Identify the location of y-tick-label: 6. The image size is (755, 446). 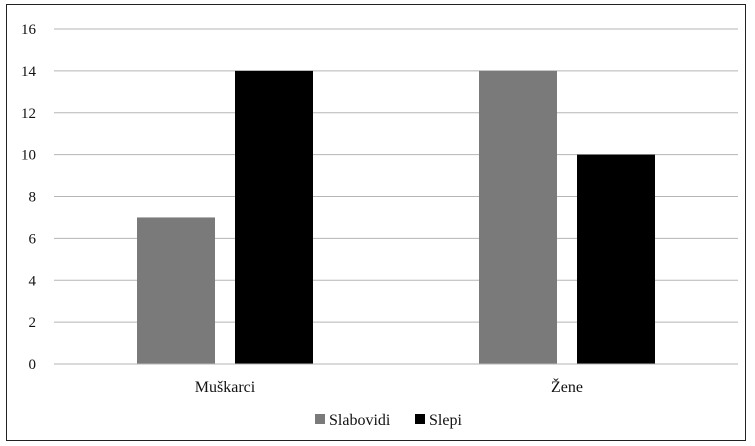
(33, 239).